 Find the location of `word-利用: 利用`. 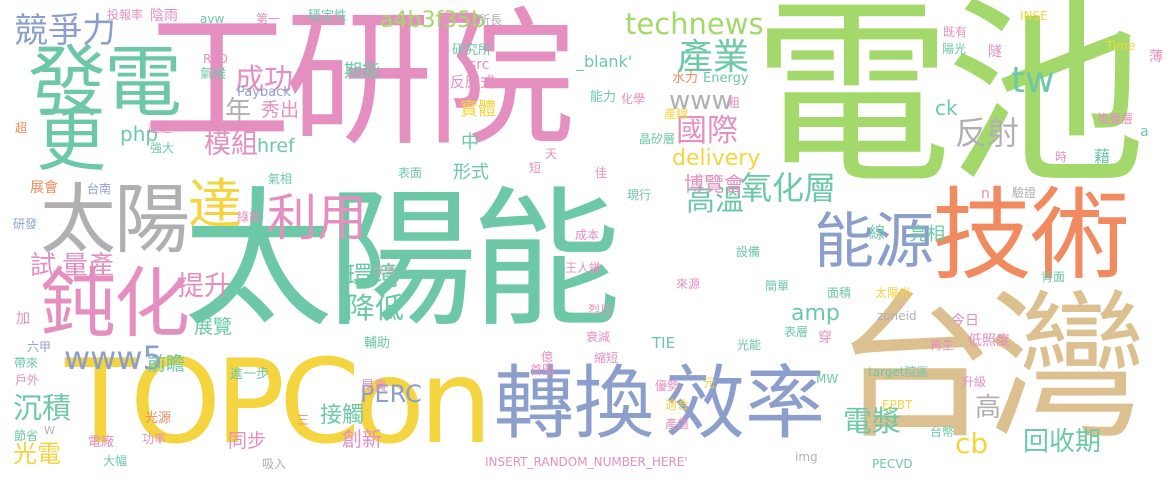

word-利用: 利用 is located at coordinates (317, 218).